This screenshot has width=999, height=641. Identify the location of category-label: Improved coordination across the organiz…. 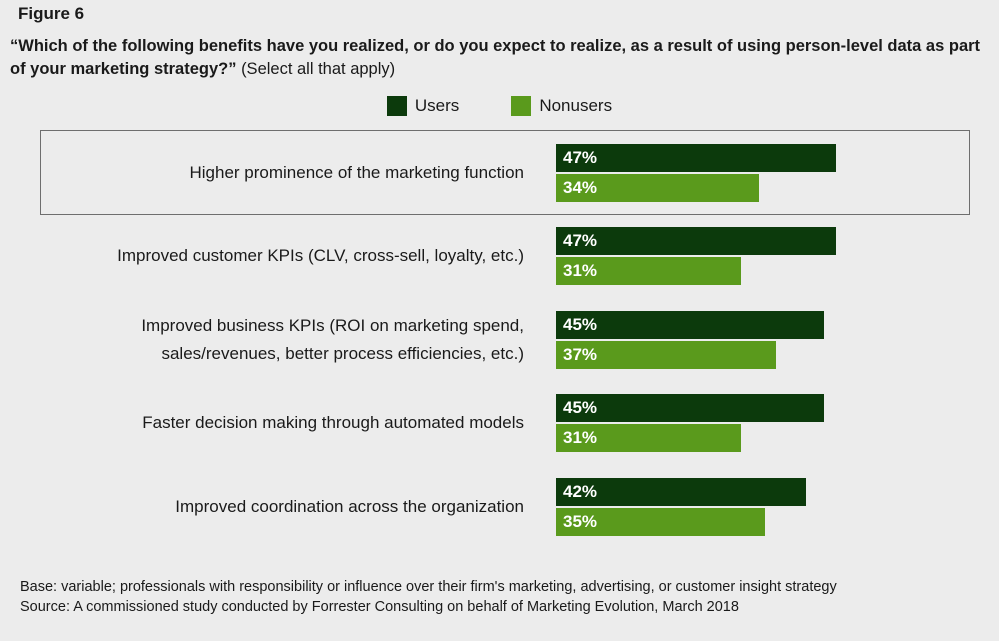
(274, 507).